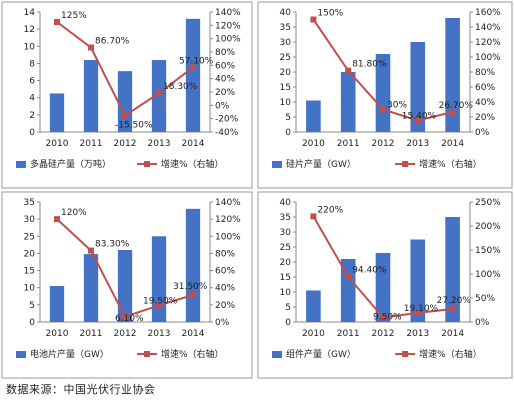 The image size is (514, 404). Describe the element at coordinates (74, 16) in the screenshot. I see `growth-data-label: 125%` at that location.